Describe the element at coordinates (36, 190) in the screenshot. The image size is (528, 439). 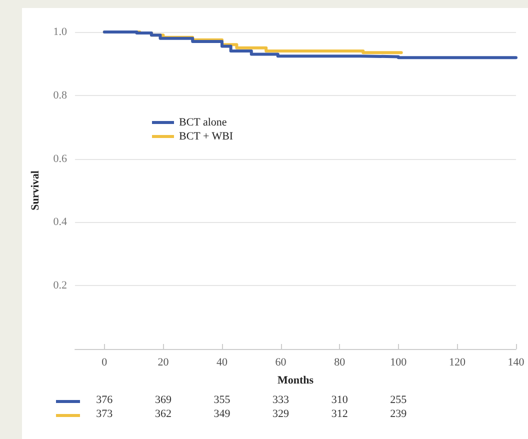
I see `y-axis-title: Survival` at that location.